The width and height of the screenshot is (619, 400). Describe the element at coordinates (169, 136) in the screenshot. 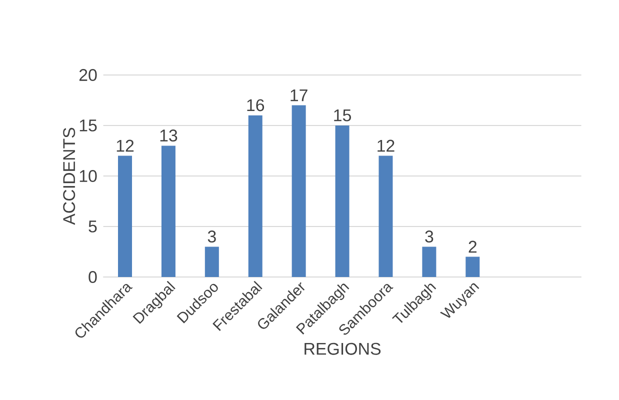

I see `data-label: 13` at that location.